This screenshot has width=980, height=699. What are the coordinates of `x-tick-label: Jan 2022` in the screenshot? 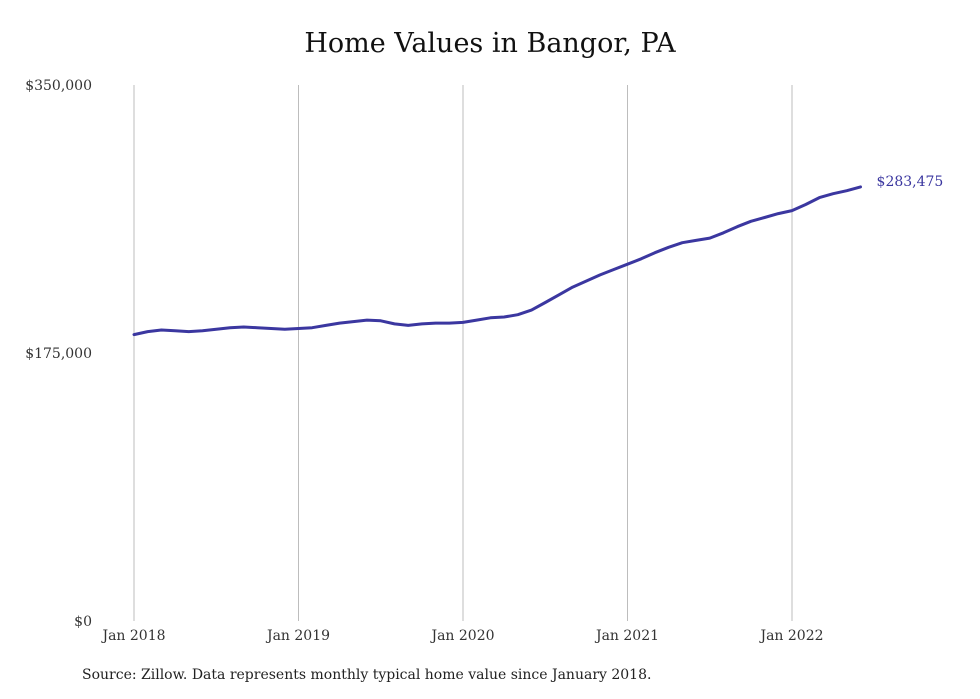 It's located at (790, 636).